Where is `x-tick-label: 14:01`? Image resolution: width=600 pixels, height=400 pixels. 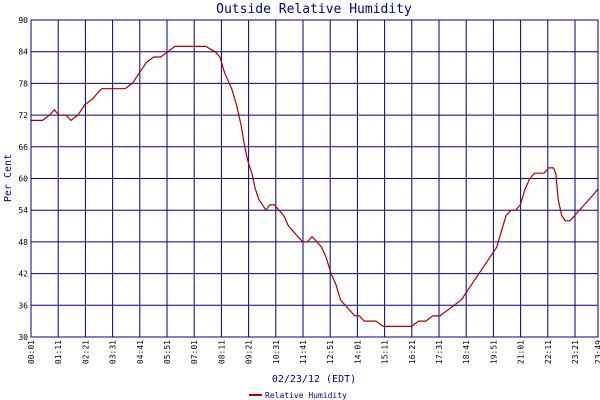 x-tick-label: 14:01 is located at coordinates (357, 352).